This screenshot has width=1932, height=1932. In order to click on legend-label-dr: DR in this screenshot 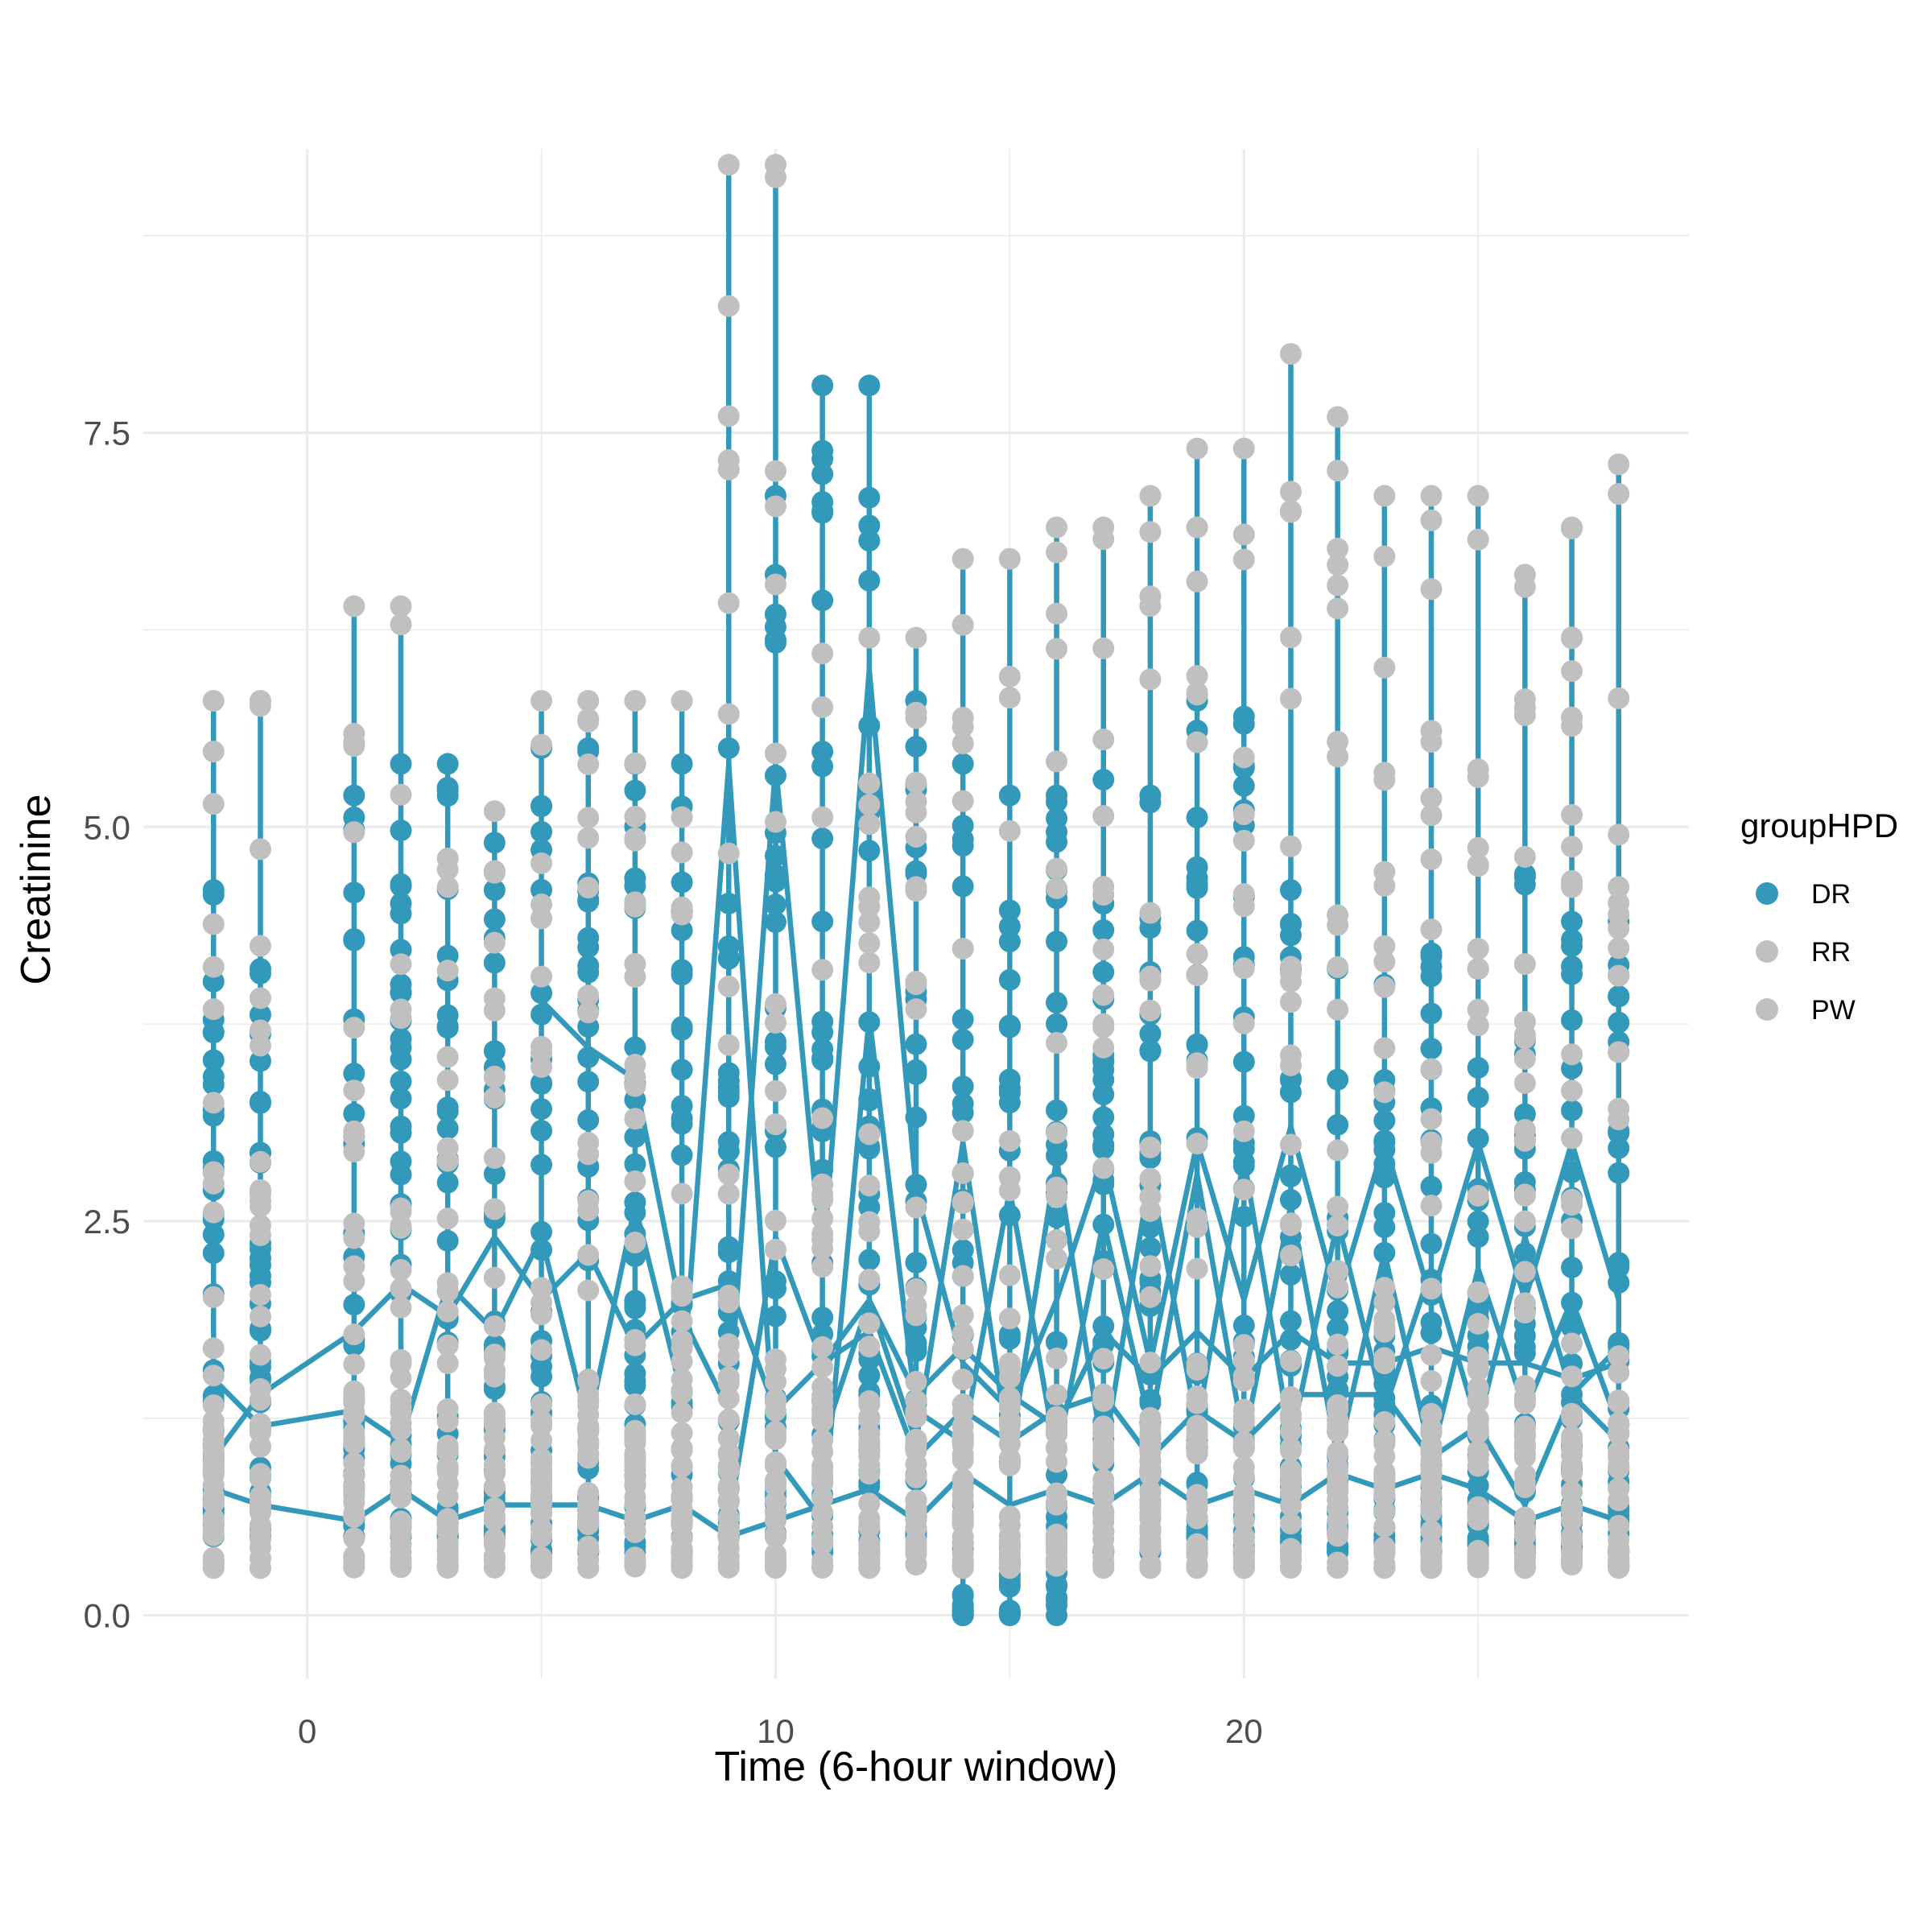, I will do `click(1831, 894)`.